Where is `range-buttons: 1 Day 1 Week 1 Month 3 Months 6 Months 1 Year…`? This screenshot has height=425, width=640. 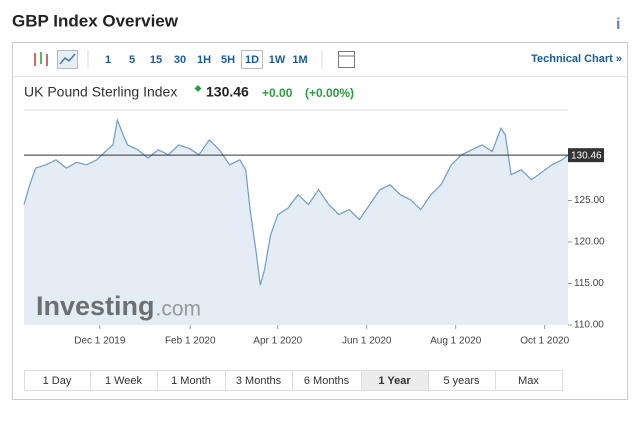 range-buttons: 1 Day 1 Week 1 Month 3 Months 6 Months 1 Year… is located at coordinates (293, 380).